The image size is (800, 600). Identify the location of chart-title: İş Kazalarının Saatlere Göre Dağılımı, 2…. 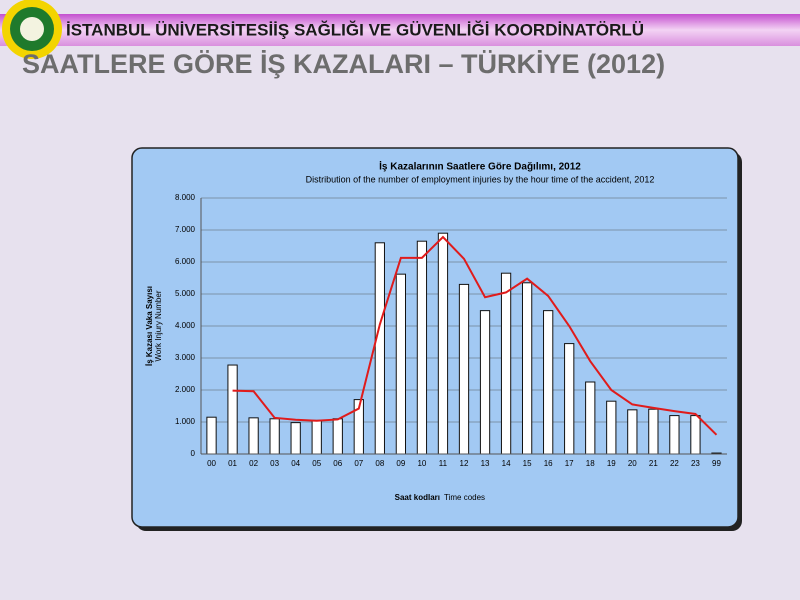
(480, 166).